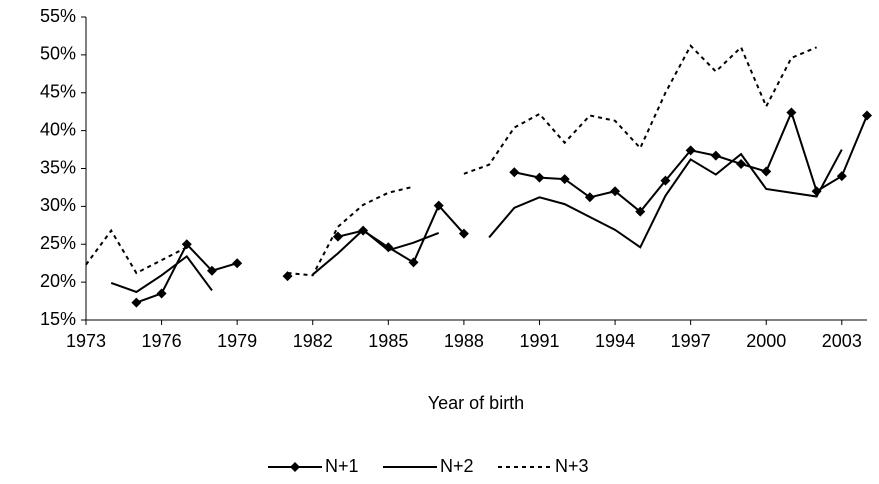 The width and height of the screenshot is (879, 484). I want to click on legend-label: N+1, so click(342, 466).